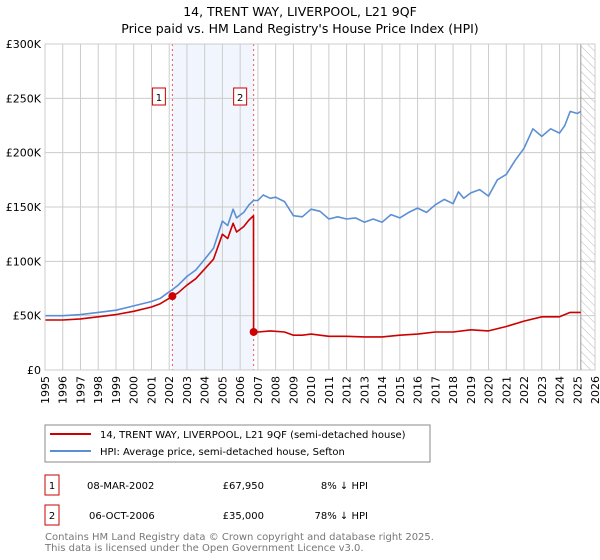 Image resolution: width=600 pixels, height=560 pixels. Describe the element at coordinates (27, 316) in the screenshot. I see `y-tick-label: £50K` at that location.